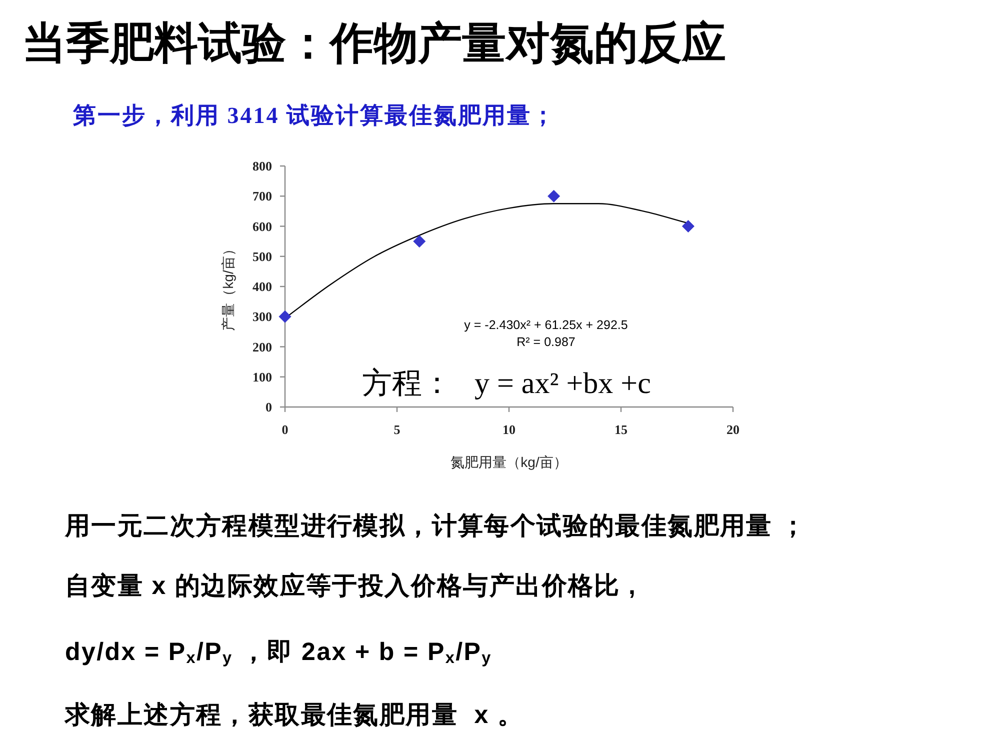 This screenshot has height=750, width=1000. I want to click on x-tick-label: 0, so click(285, 429).